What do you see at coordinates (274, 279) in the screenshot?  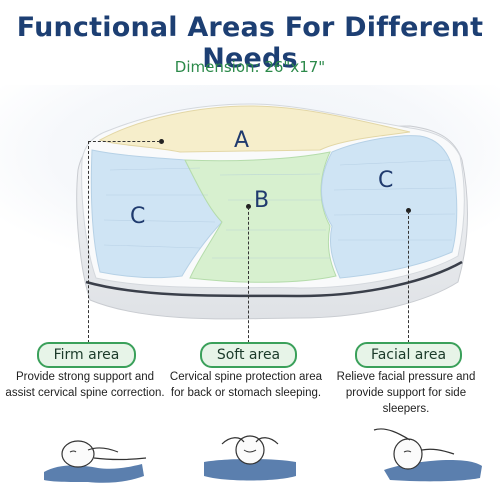 I see `pillow-piping` at bounding box center [274, 279].